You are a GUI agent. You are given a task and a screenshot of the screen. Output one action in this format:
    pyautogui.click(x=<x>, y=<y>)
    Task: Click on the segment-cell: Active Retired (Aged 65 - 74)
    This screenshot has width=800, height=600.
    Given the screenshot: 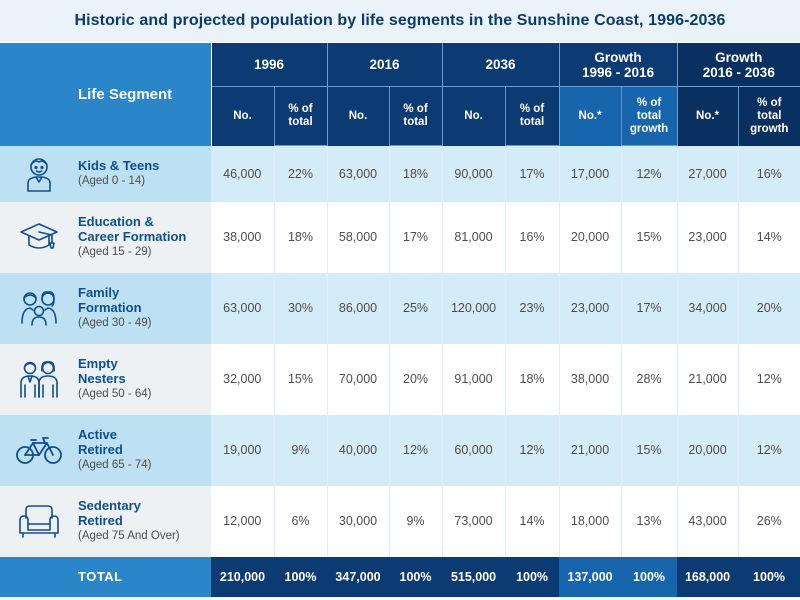 What is the action you would take?
    pyautogui.click(x=105, y=450)
    